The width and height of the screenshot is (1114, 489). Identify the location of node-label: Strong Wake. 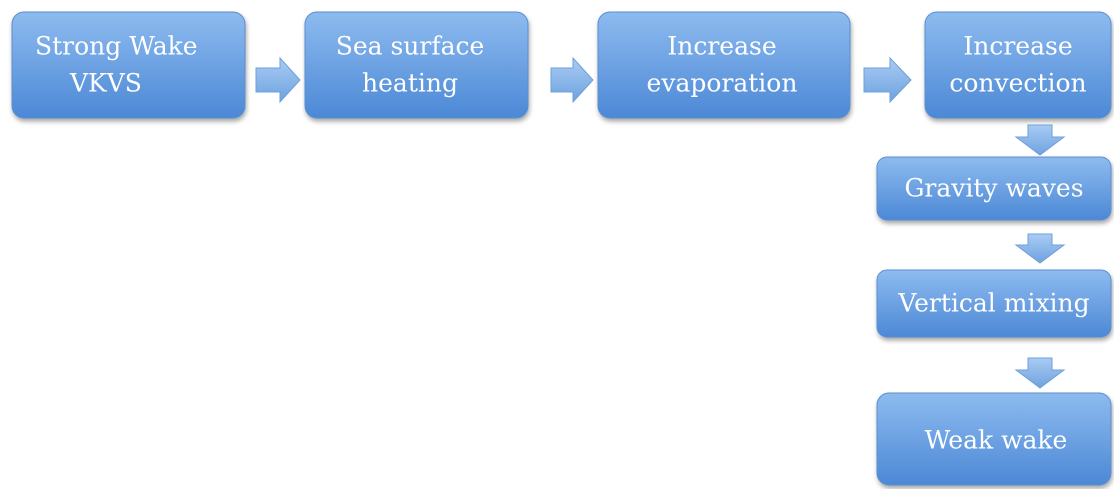
(116, 46).